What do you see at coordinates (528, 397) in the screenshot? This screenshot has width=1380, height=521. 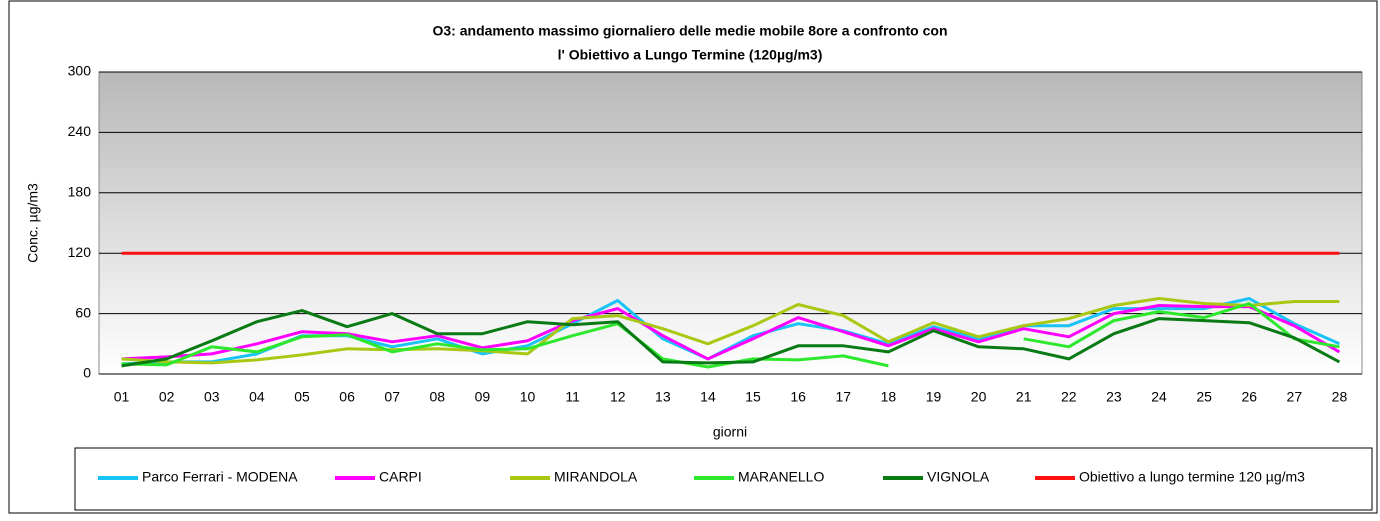 I see `x-tick-label: 10` at bounding box center [528, 397].